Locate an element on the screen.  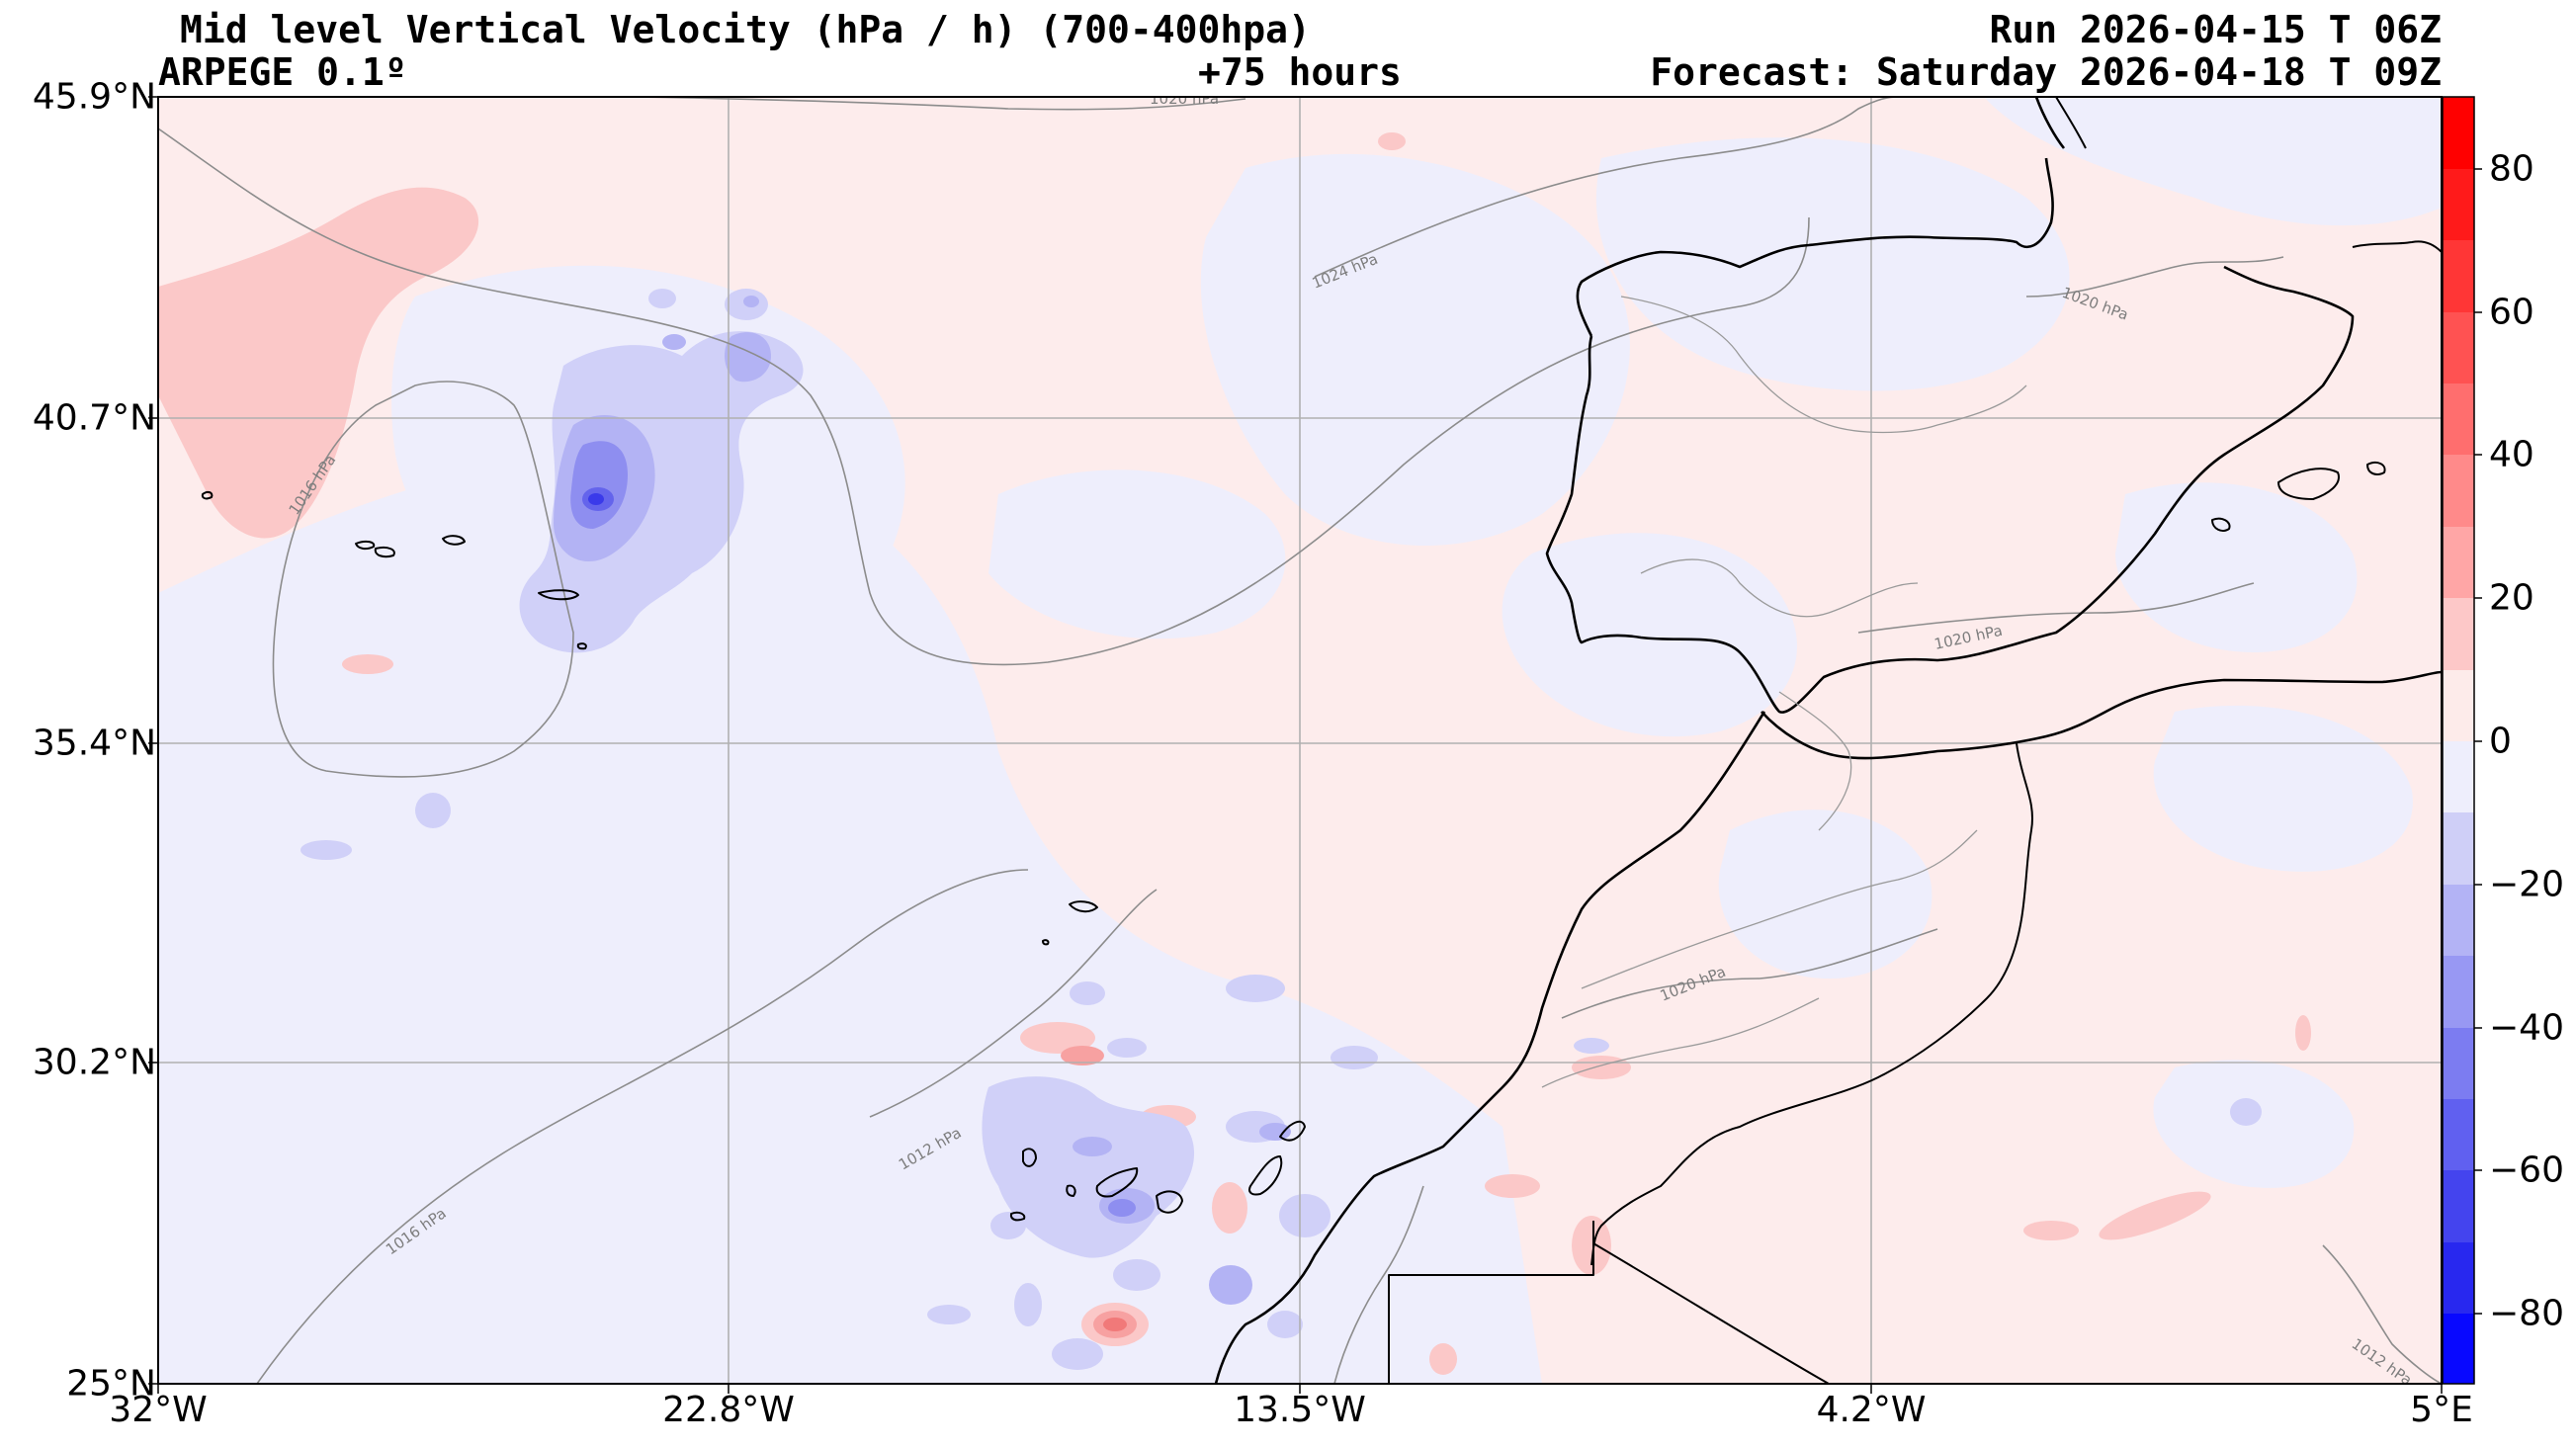
colorbar-tick-label: −80 is located at coordinates (2526, 1313).